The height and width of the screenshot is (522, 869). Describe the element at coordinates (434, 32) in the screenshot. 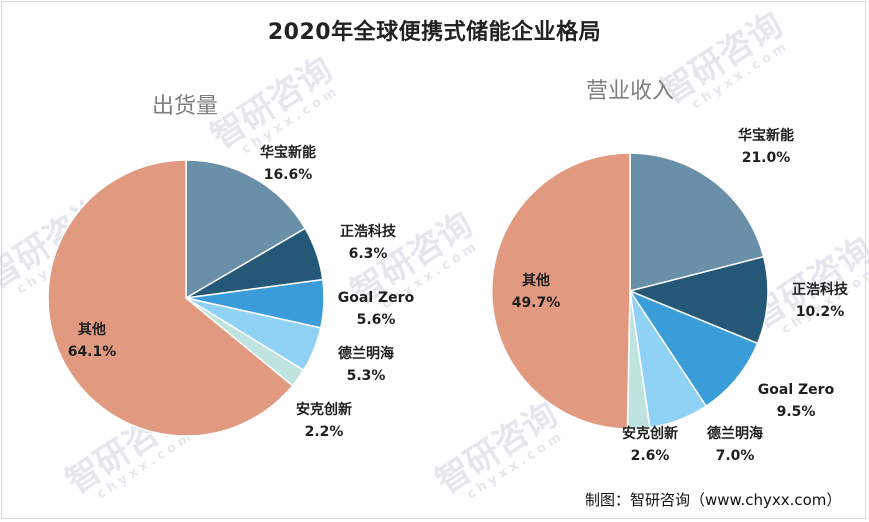

I see `chart-title: 2020年全球便携式储能企业格局` at that location.